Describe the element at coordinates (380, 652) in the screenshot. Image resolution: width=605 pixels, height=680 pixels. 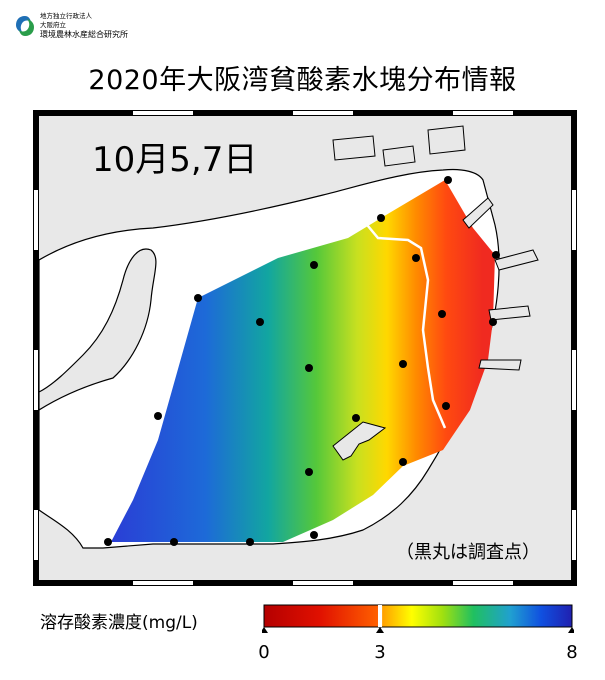
I see `legend-tick-3: 3` at that location.